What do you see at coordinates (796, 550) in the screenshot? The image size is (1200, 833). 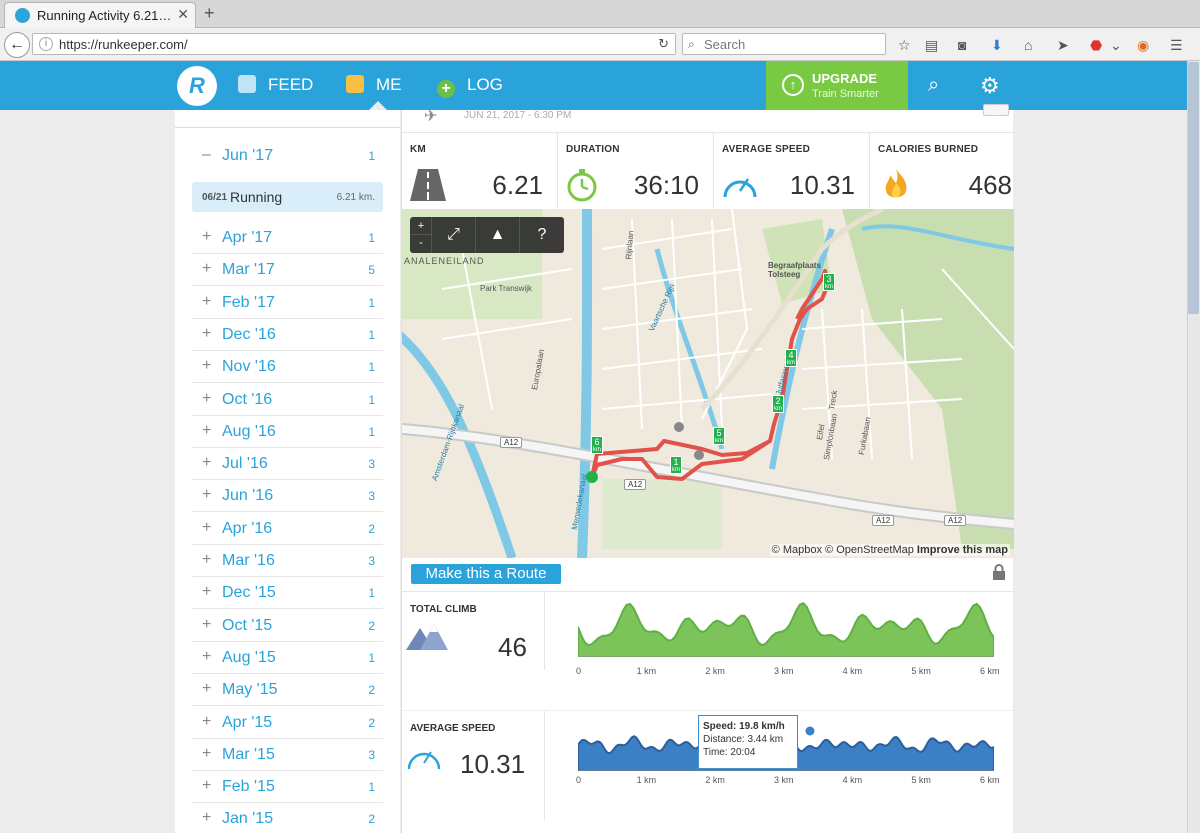 I see `mapbox-attribution-link: © Mapbox` at bounding box center [796, 550].